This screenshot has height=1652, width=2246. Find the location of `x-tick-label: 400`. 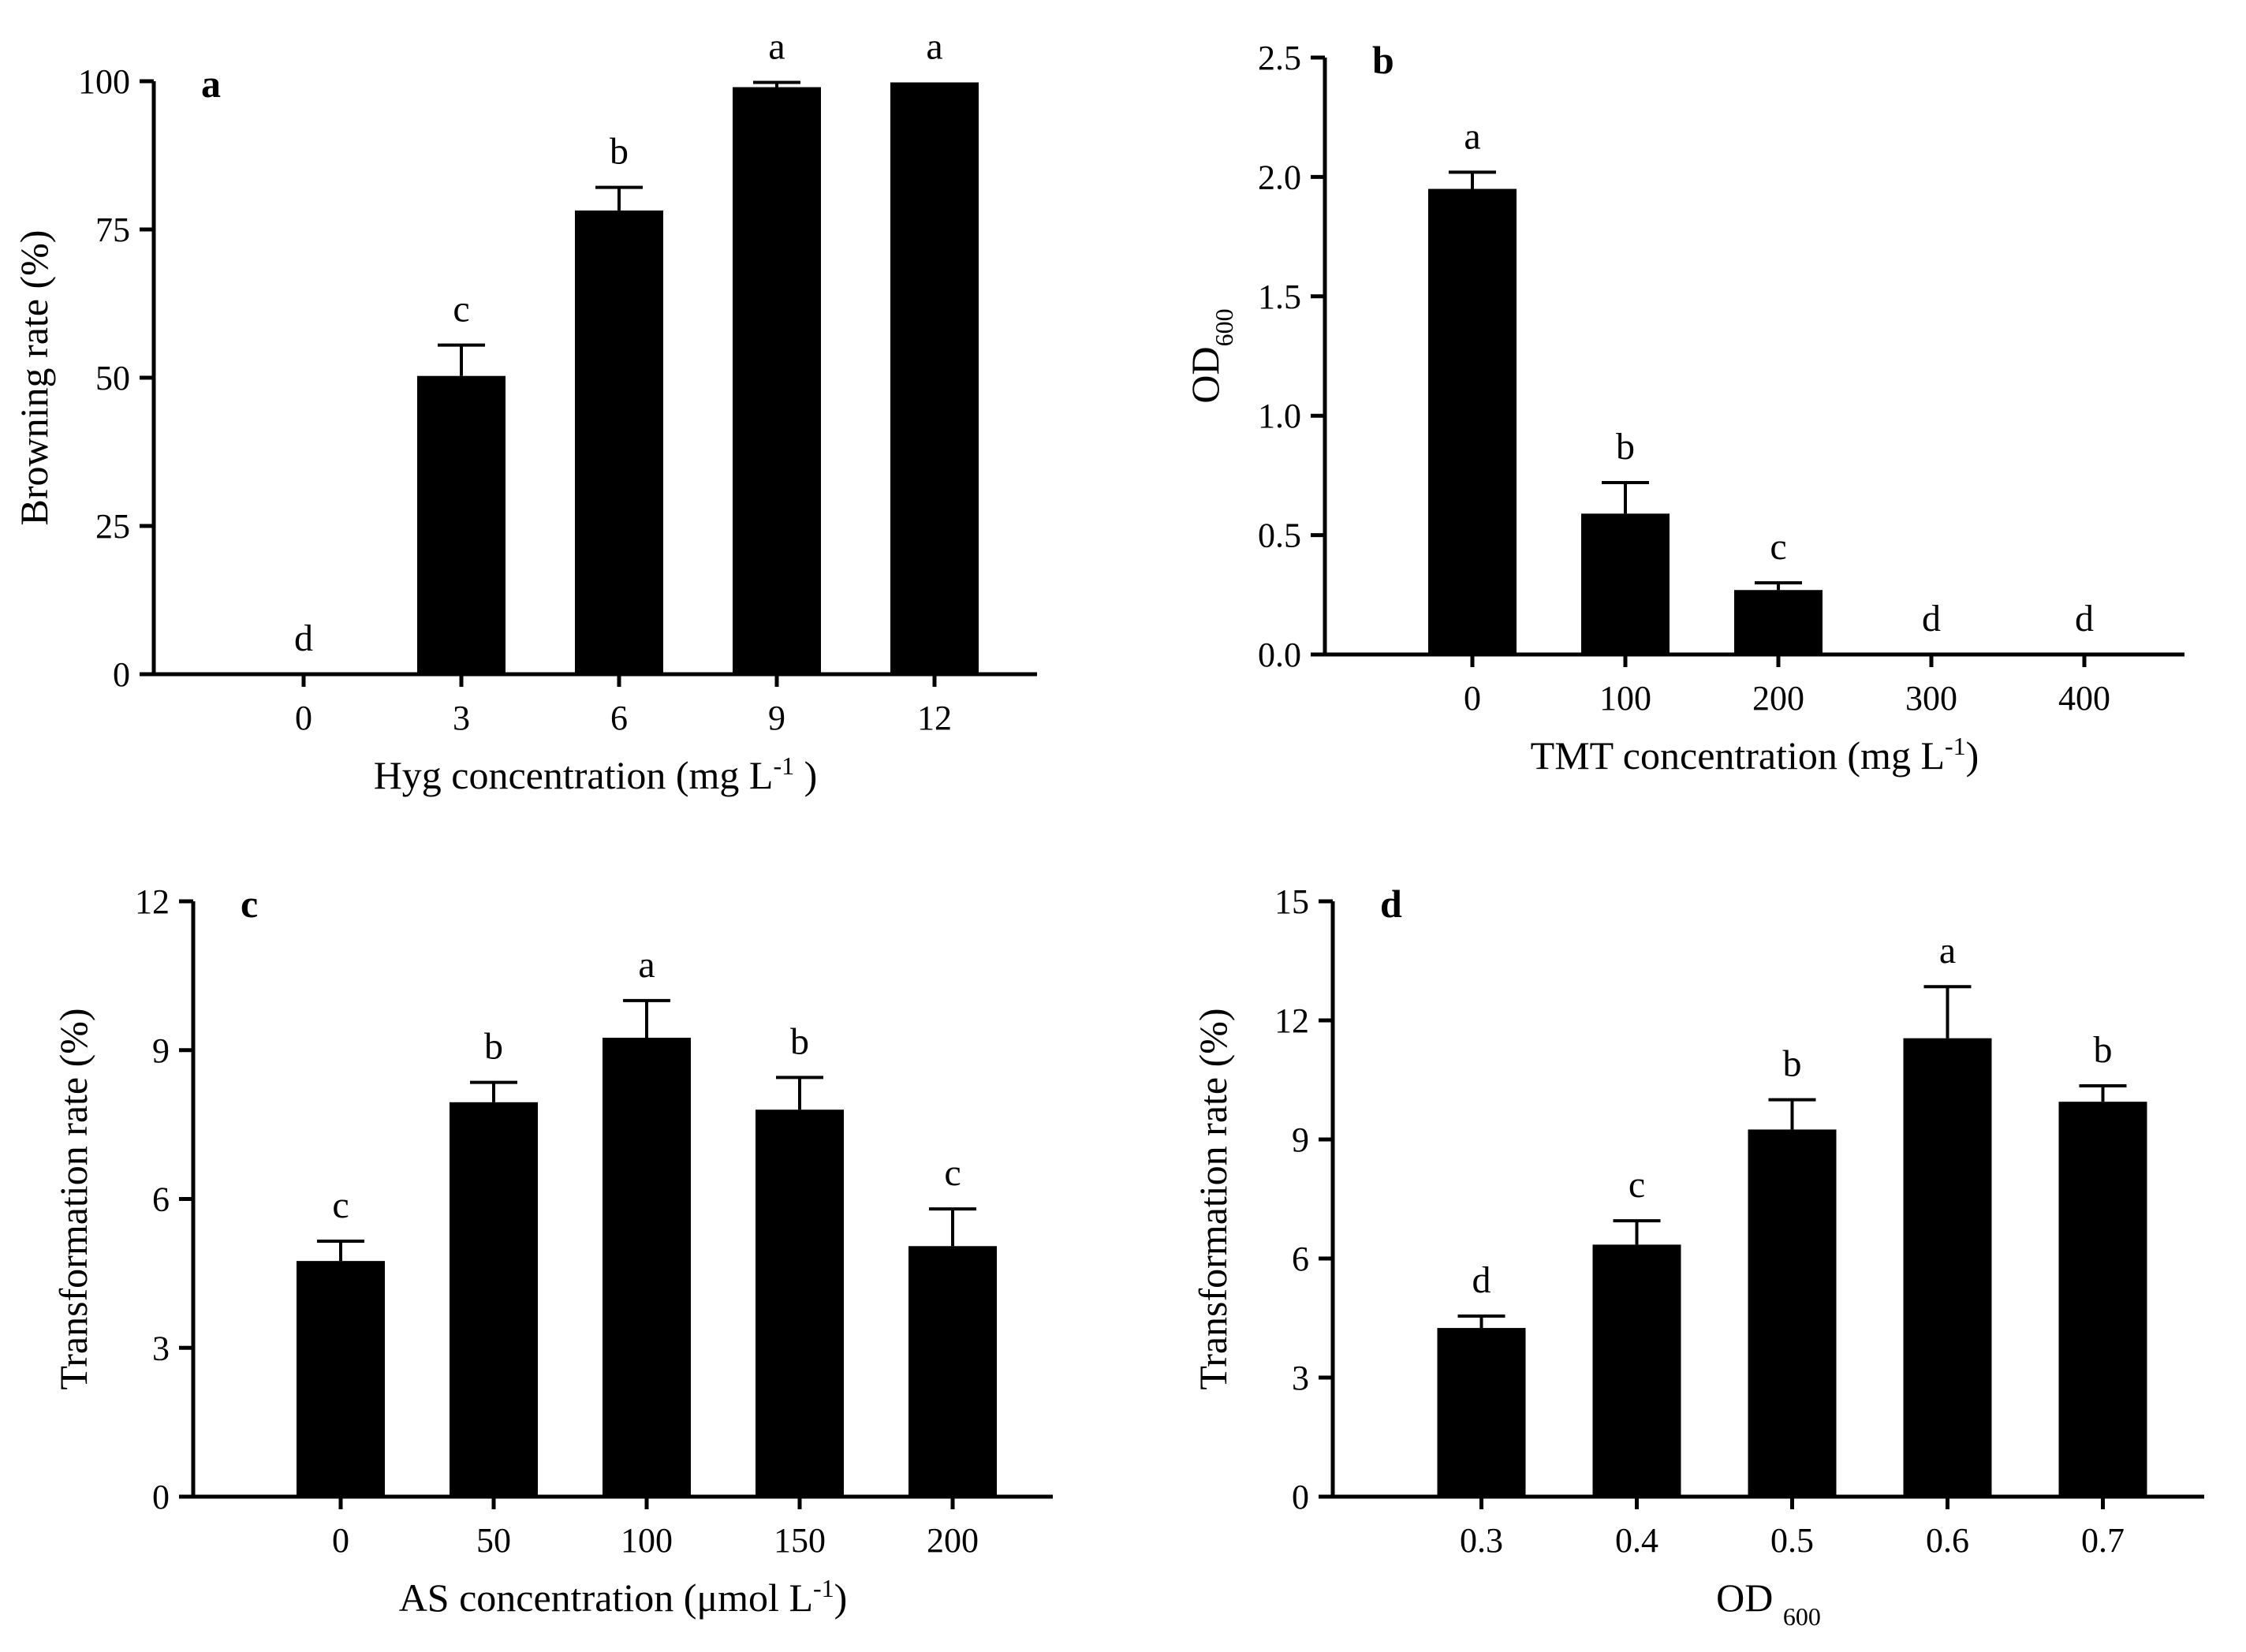

x-tick-label: 400 is located at coordinates (2084, 699).